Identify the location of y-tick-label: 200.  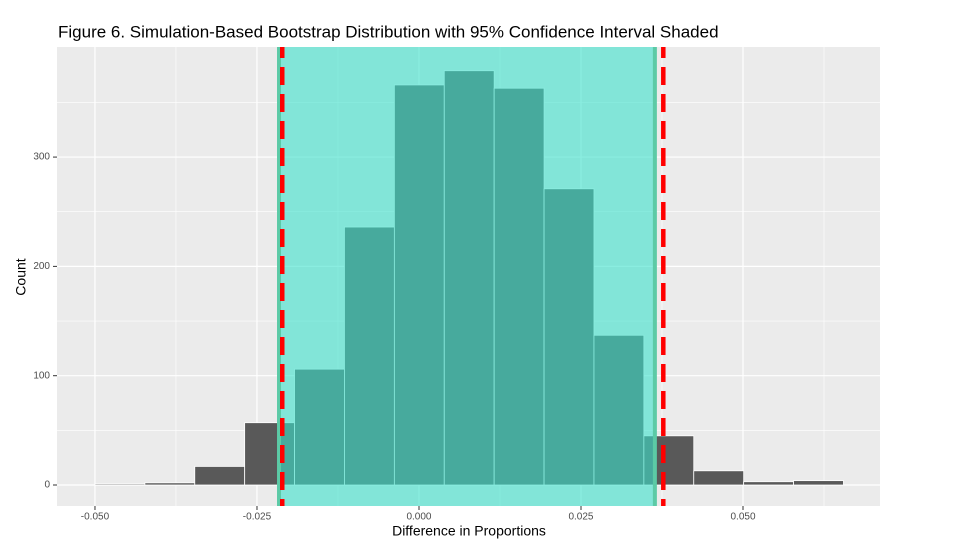
(41, 266).